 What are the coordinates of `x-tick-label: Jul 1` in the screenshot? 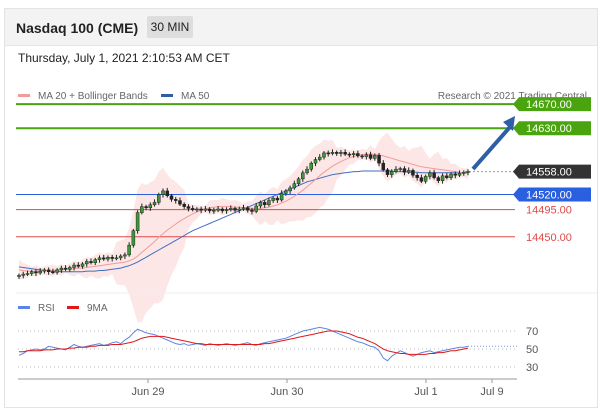 It's located at (425, 392).